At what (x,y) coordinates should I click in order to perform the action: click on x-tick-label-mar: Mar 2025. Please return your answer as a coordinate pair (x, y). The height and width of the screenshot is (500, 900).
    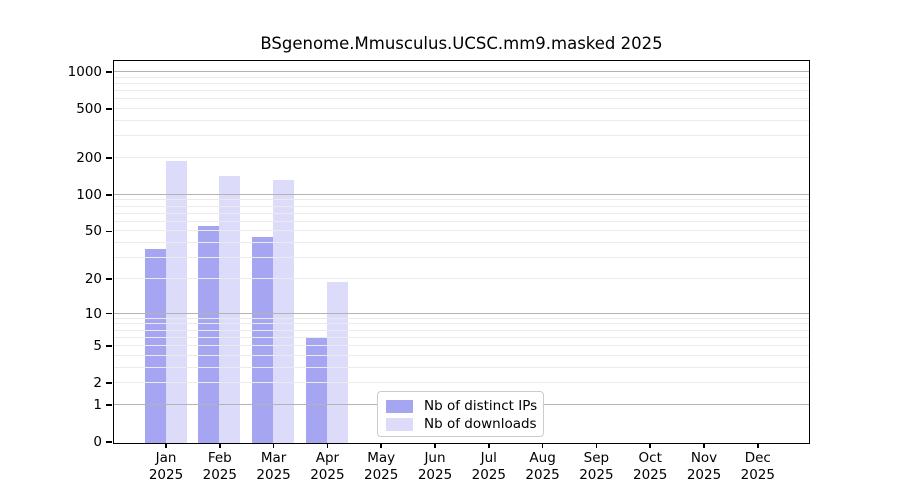
    Looking at the image, I should click on (273, 466).